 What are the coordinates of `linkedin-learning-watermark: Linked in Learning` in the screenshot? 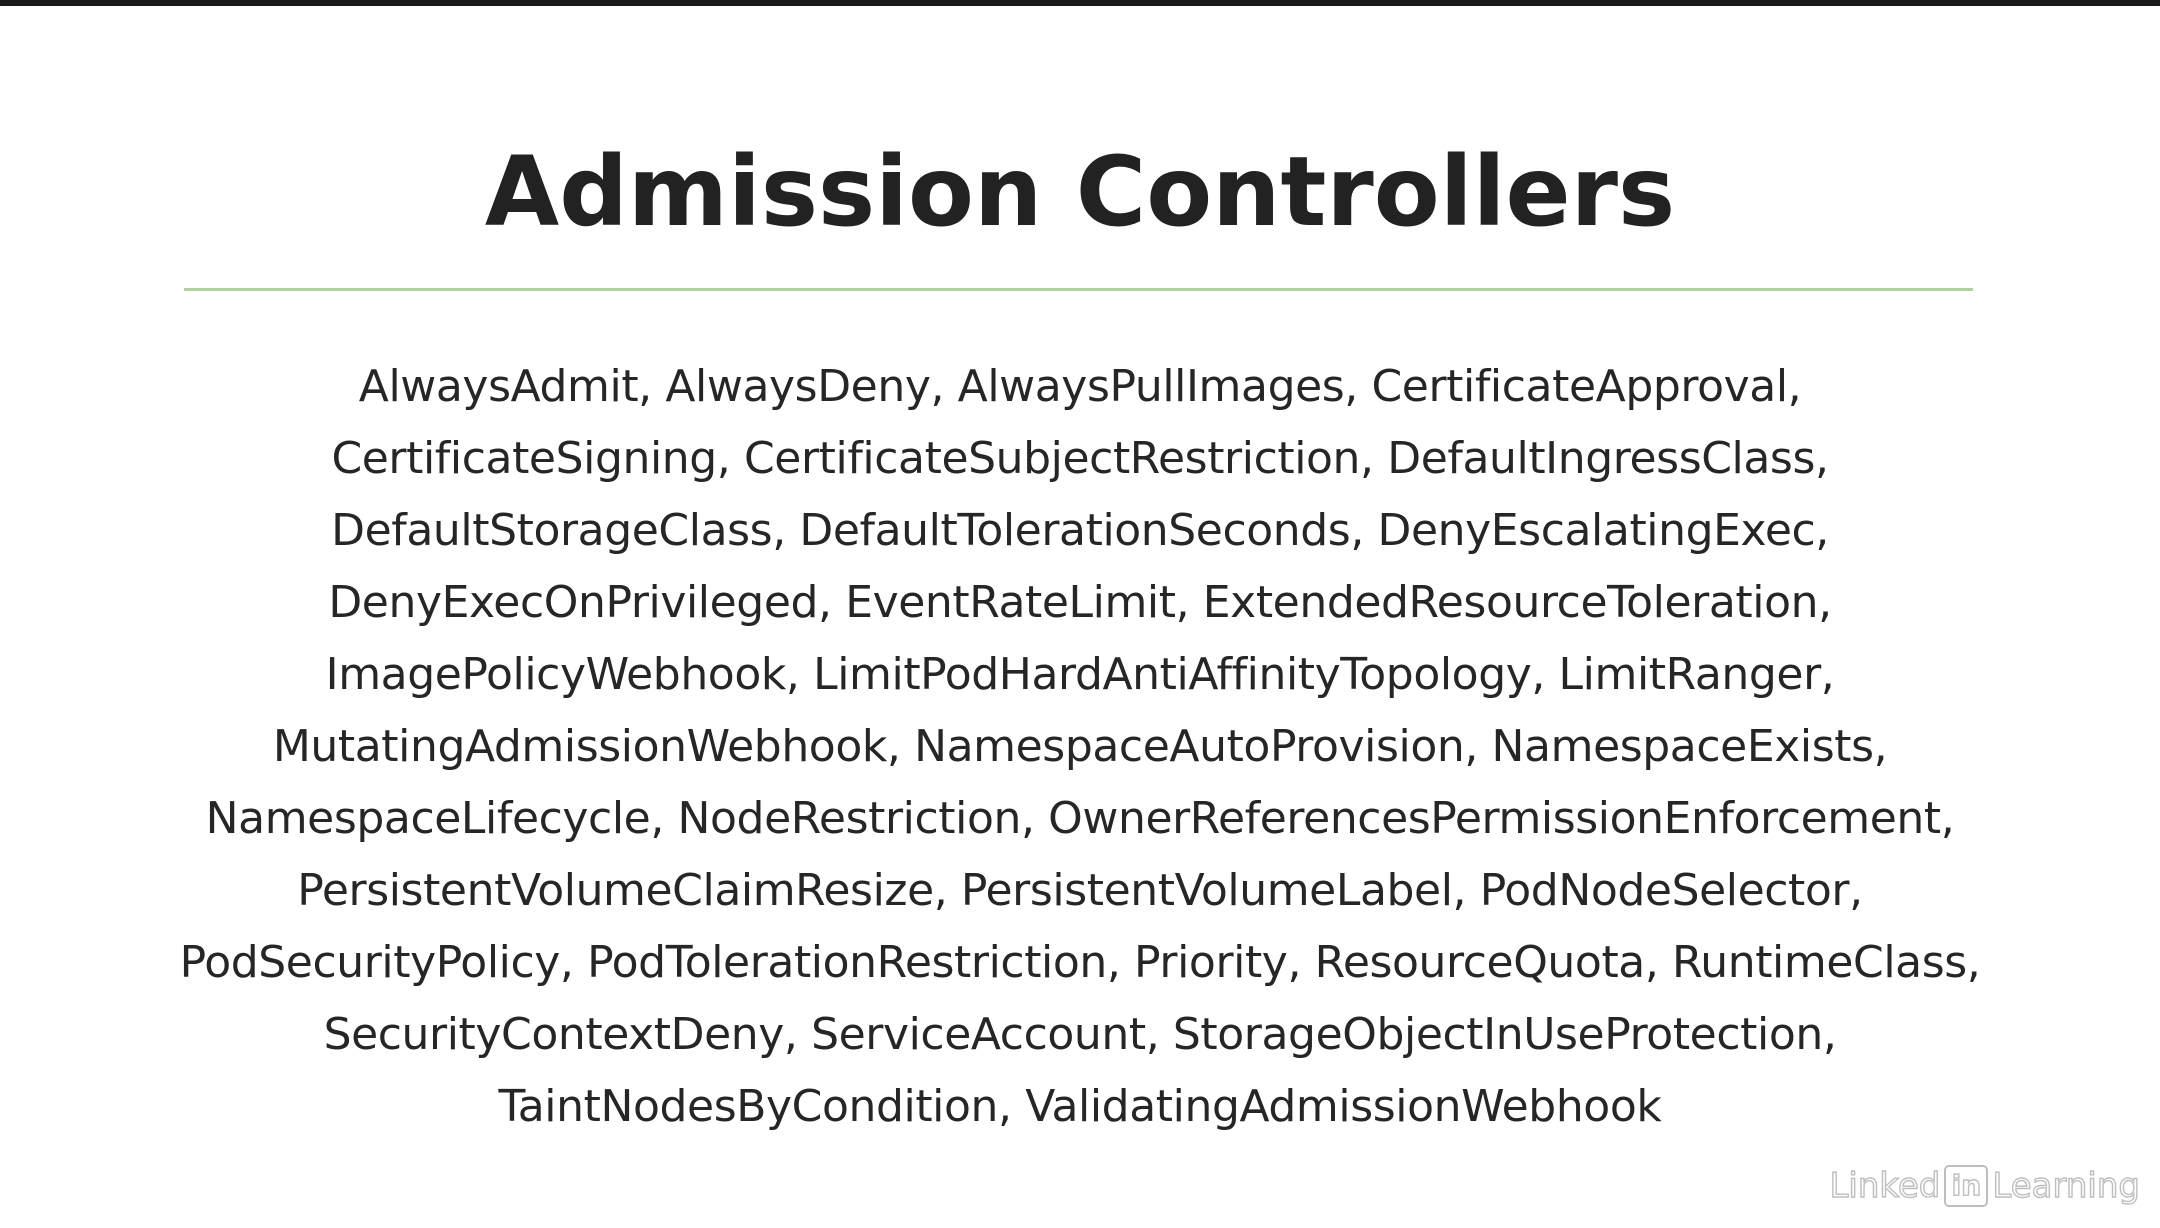 It's located at (1985, 1186).